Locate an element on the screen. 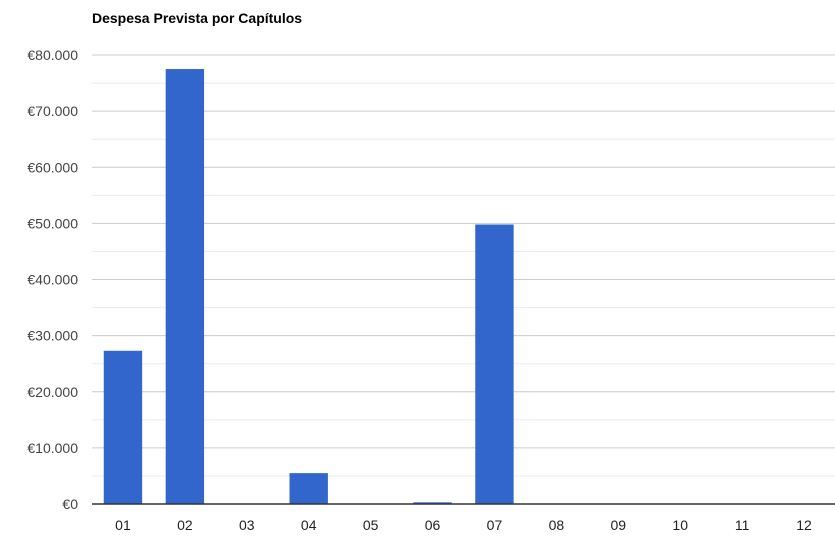 This screenshot has width=835, height=537. x-tick-label: 10 is located at coordinates (680, 525).